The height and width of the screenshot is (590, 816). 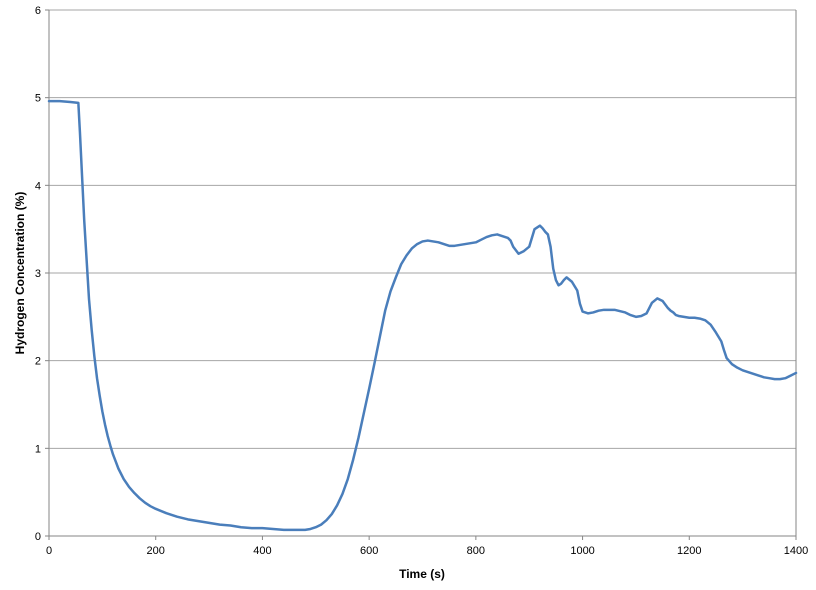 I want to click on y-tick-label-3: 3, so click(x=38, y=274).